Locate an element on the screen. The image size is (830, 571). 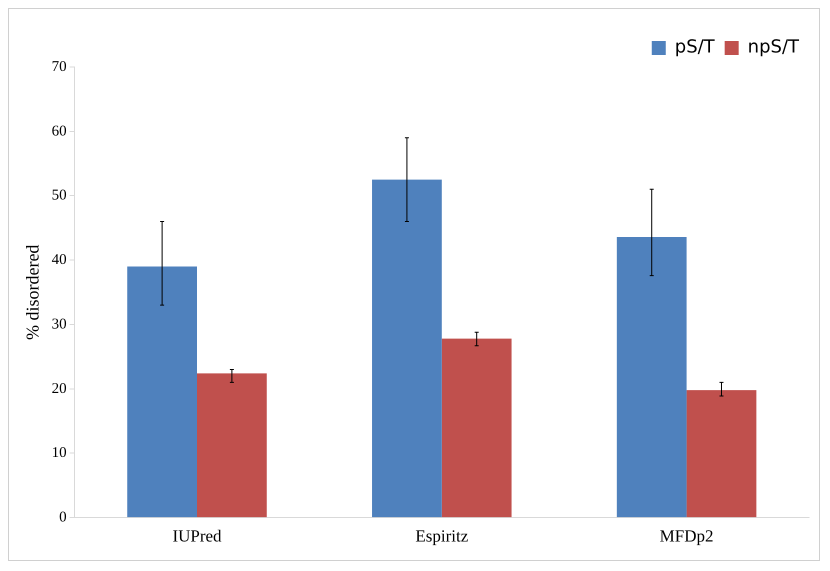
y-tick-label: 10 is located at coordinates (59, 453).